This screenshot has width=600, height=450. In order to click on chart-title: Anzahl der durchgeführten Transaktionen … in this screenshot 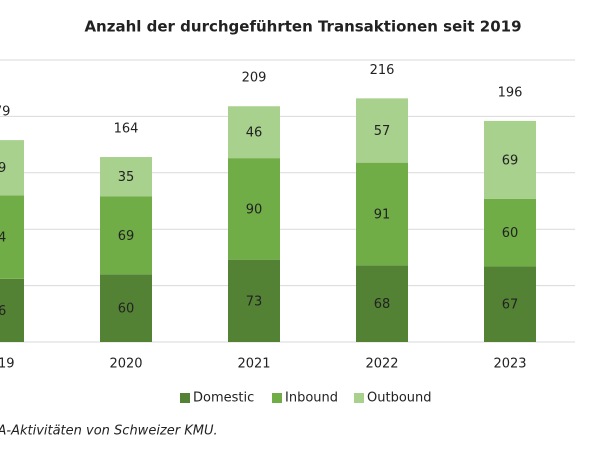, I will do `click(302, 27)`.